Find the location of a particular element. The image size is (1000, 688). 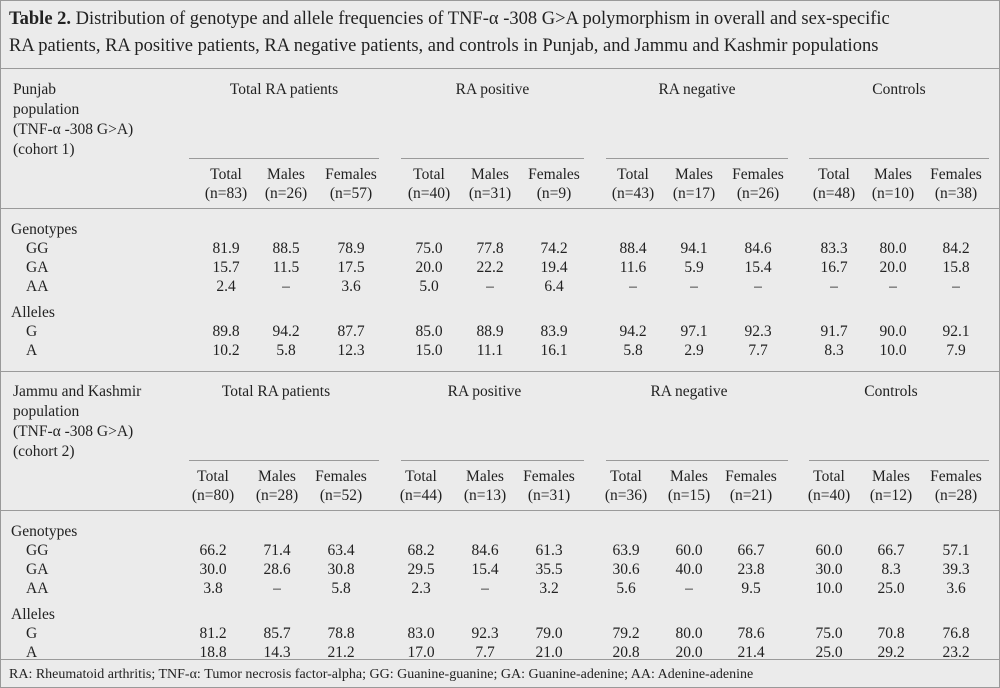

cell: 35.5 is located at coordinates (549, 569).